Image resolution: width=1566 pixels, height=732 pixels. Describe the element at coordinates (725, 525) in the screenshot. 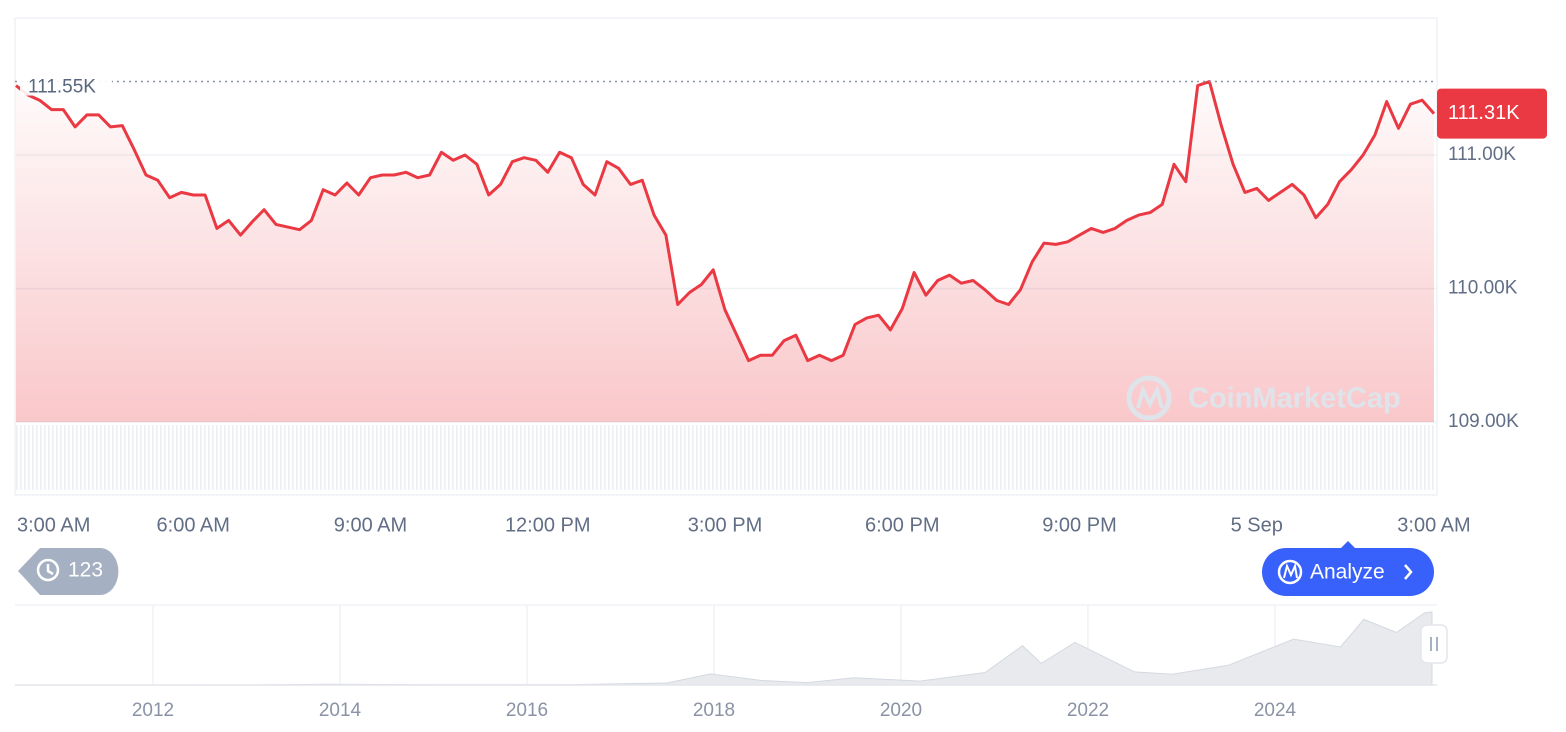

I see `x-tick-label: 3:00 PM` at that location.